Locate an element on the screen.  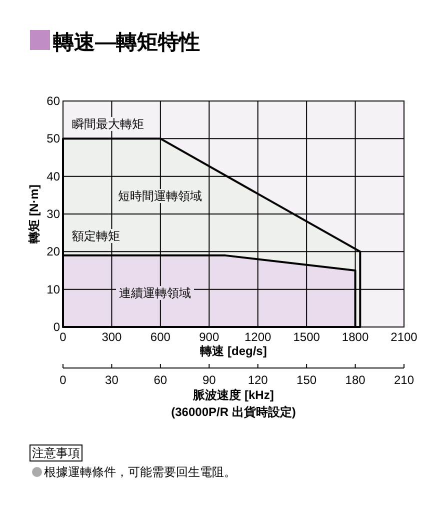
text: (36000P/R 出貨時設定) is located at coordinates (233, 412).